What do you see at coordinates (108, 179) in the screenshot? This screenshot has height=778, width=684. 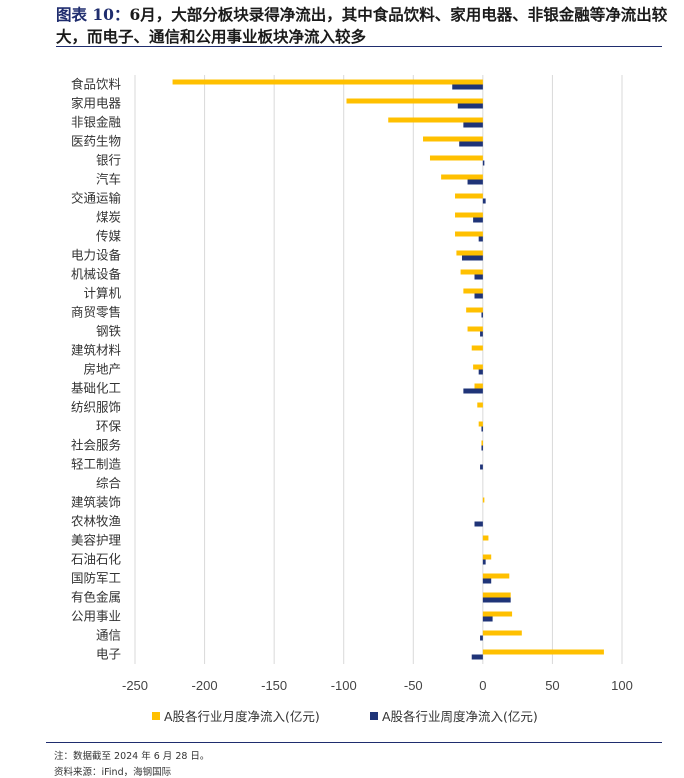 I see `category-label-5: 汽车` at bounding box center [108, 179].